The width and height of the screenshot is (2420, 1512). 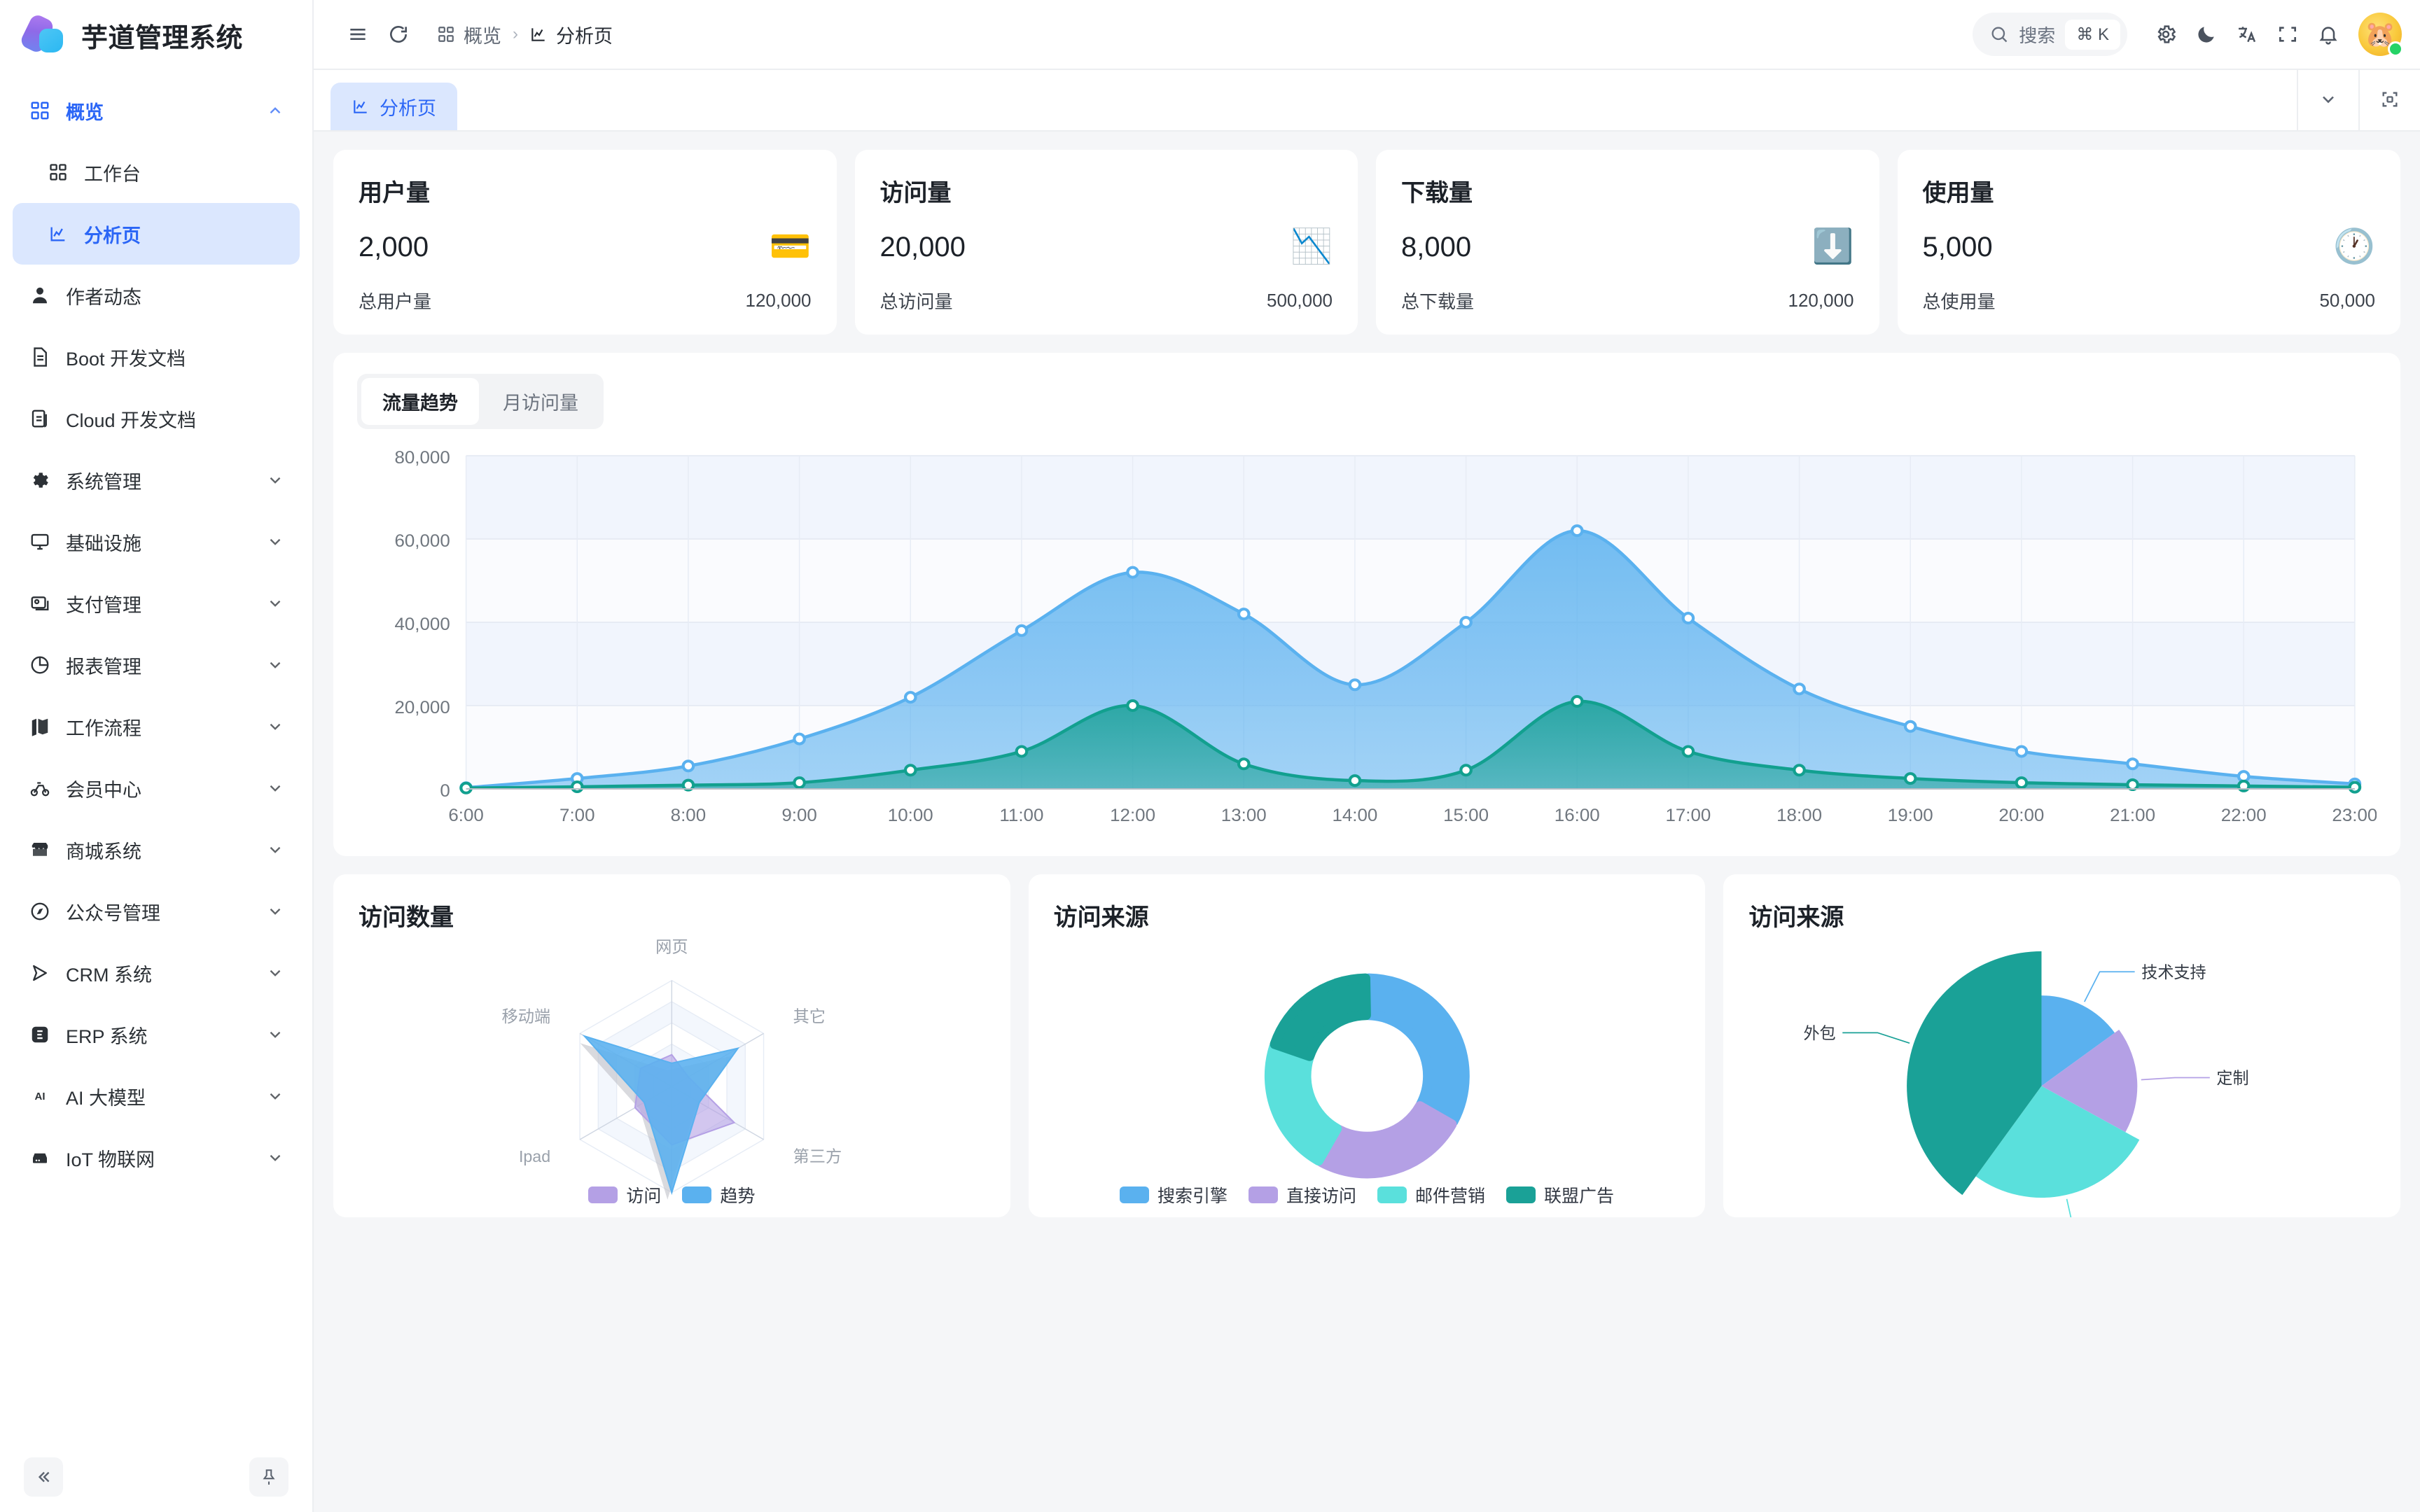 I want to click on sidebar-item-report: 报表管理, so click(x=156, y=665).